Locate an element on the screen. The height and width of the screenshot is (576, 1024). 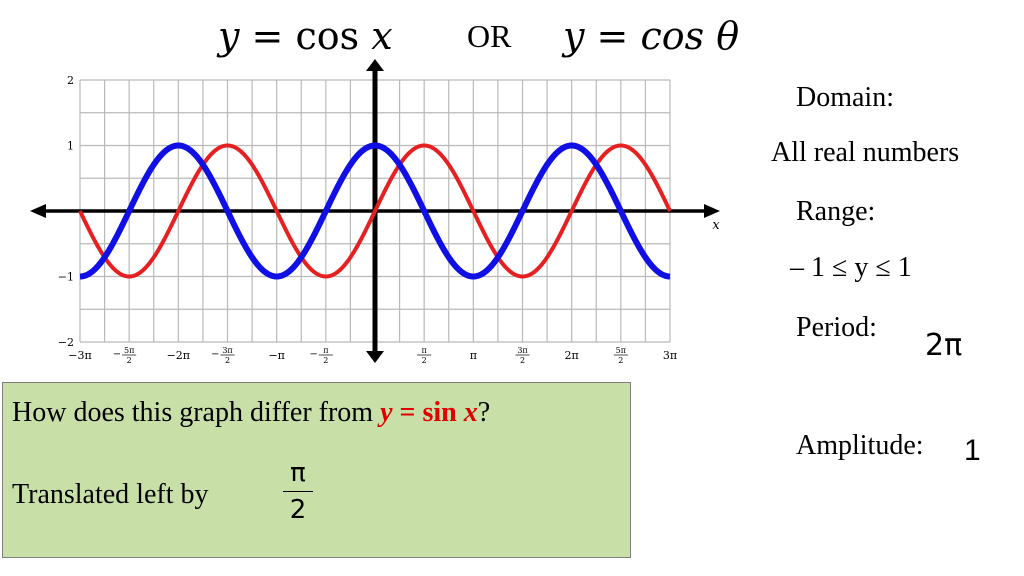
period-value: 2π is located at coordinates (944, 345).